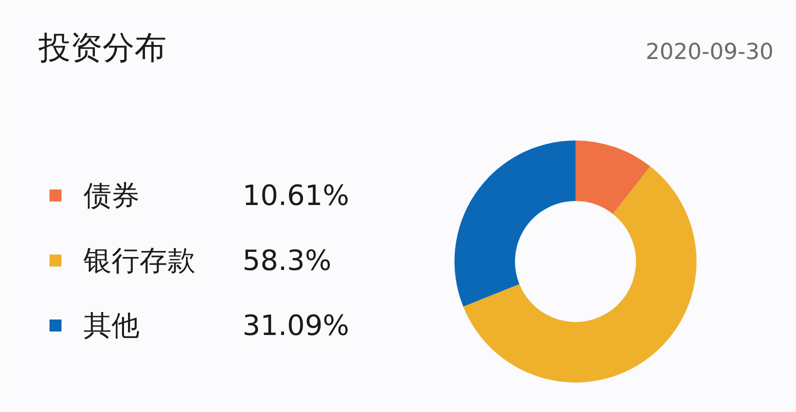  What do you see at coordinates (112, 195) in the screenshot?
I see `legend-label: 债券` at bounding box center [112, 195].